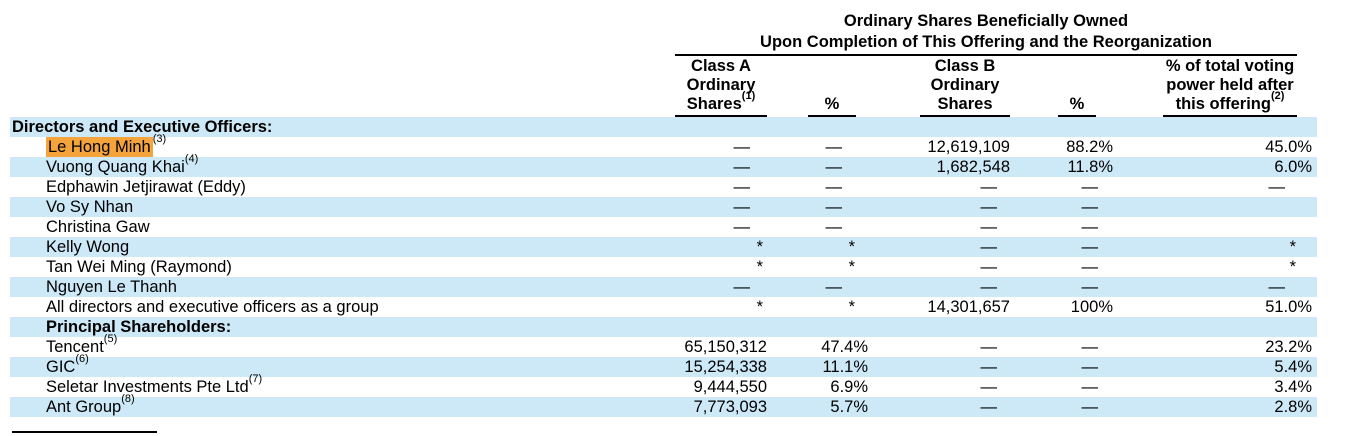  I want to click on footnote-ref: (3), so click(159, 138).